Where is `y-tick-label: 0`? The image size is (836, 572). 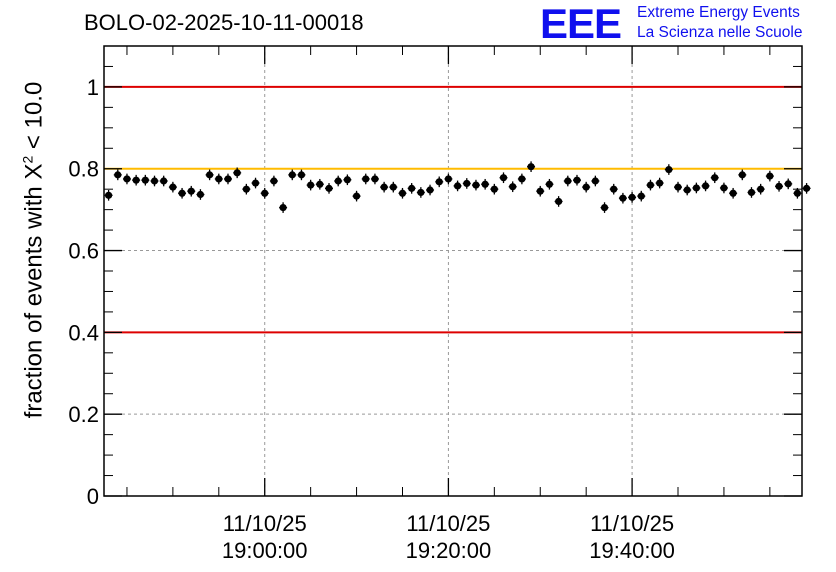
y-tick-label: 0 is located at coordinates (93, 496).